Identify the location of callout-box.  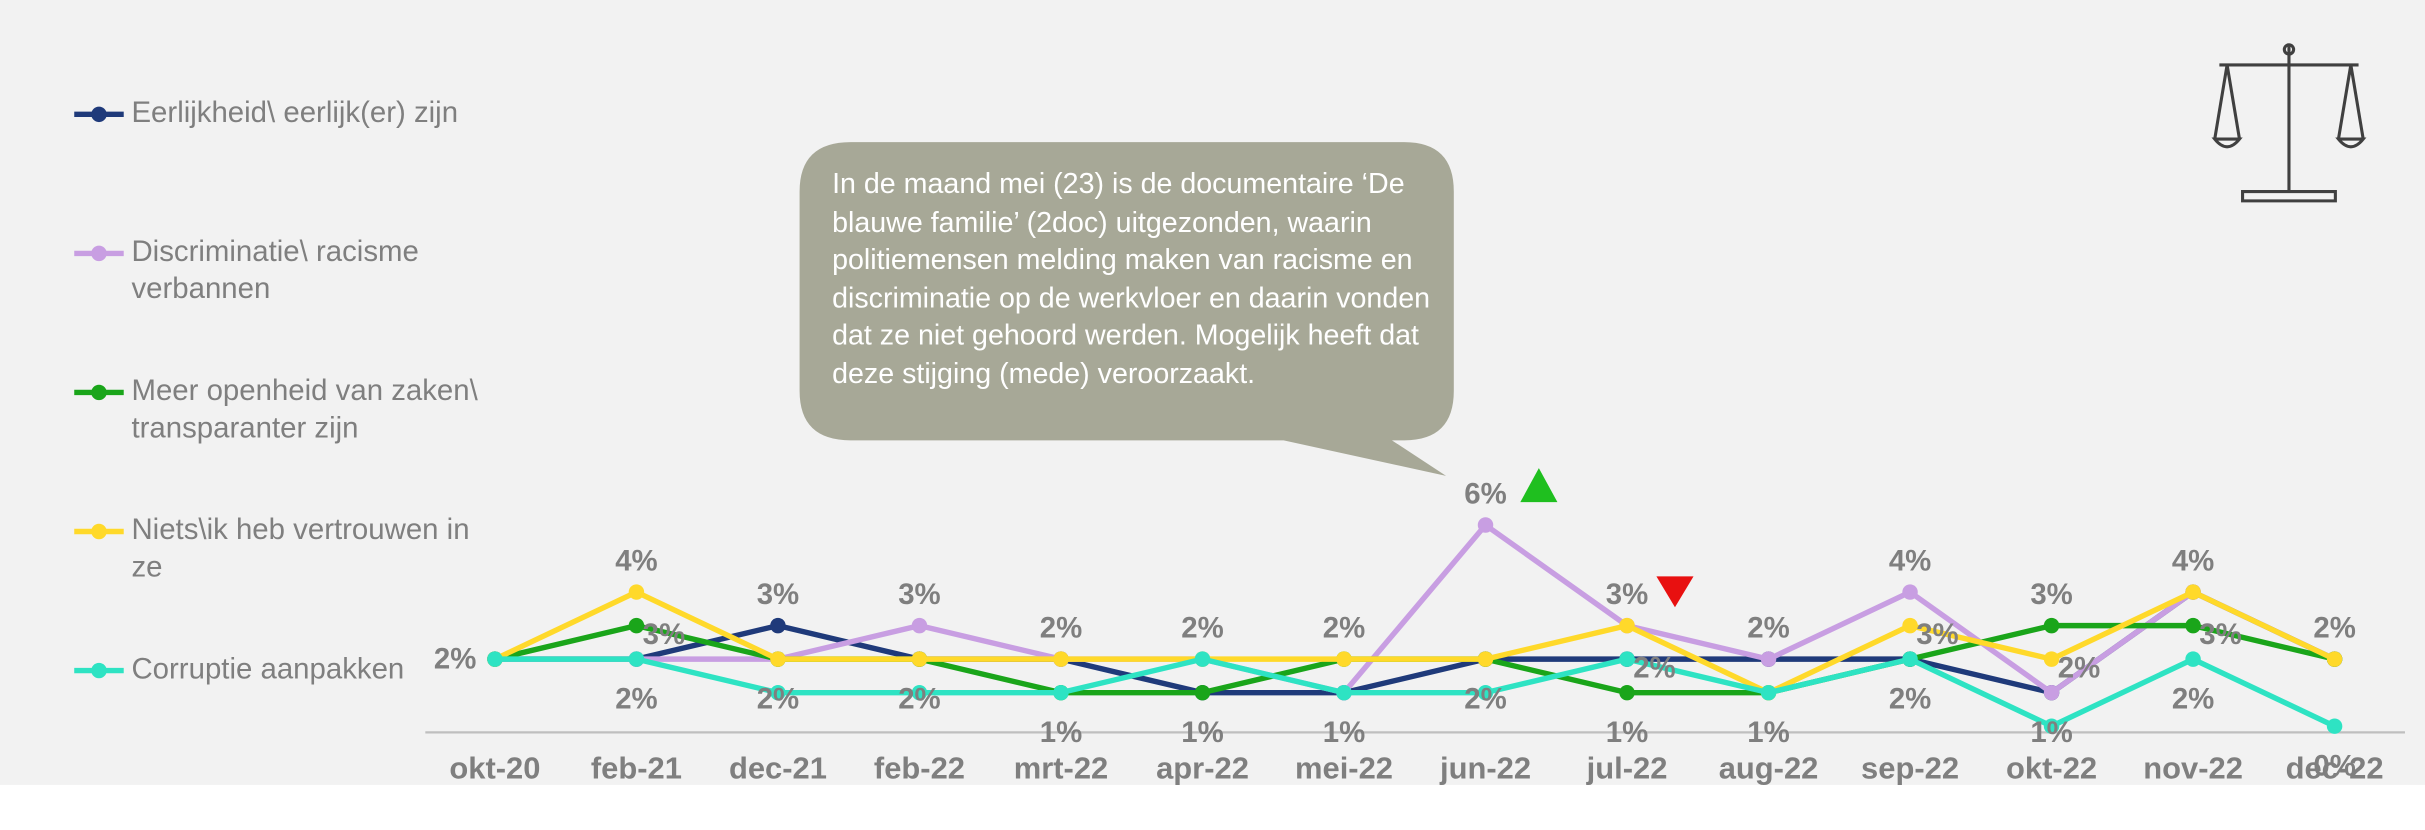
(1126, 309).